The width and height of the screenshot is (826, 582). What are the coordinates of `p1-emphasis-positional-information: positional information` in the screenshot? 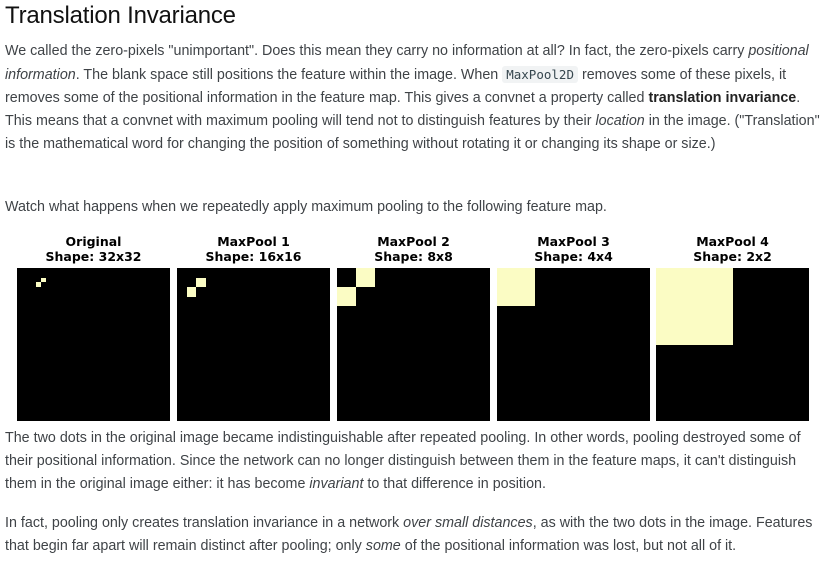 It's located at (407, 63).